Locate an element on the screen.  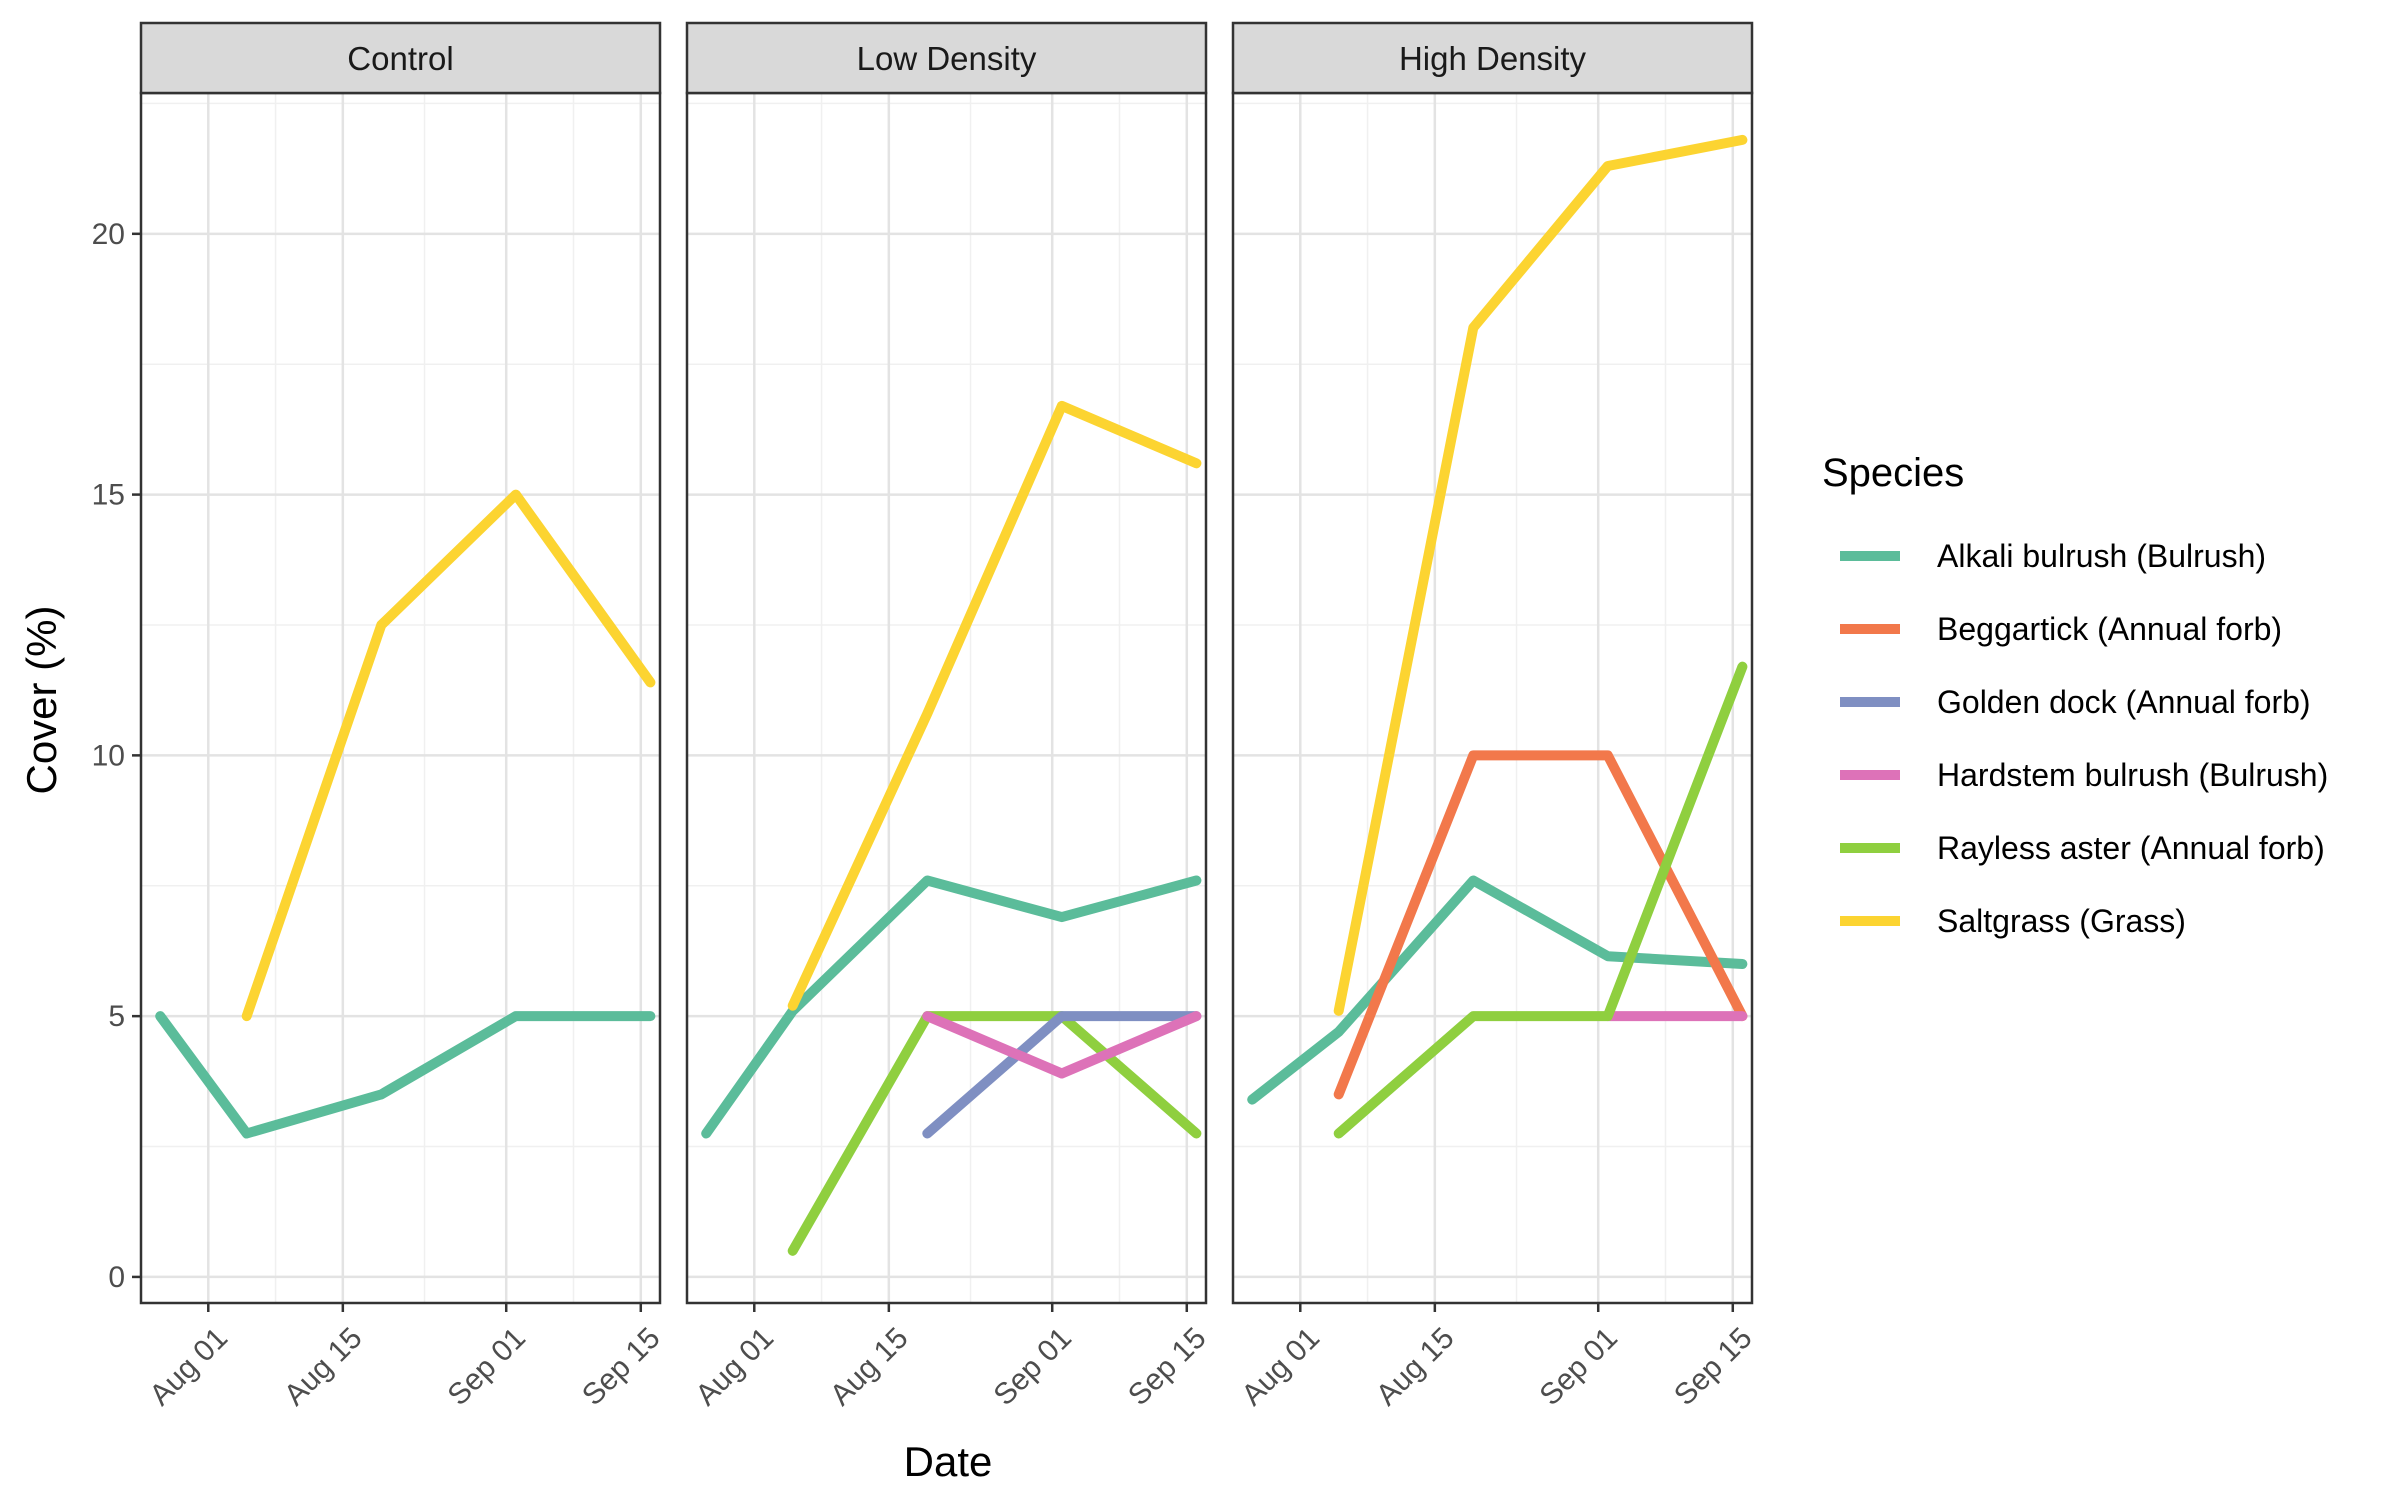
y-axis: 0 5 10 15 20 is located at coordinates (116, 756).